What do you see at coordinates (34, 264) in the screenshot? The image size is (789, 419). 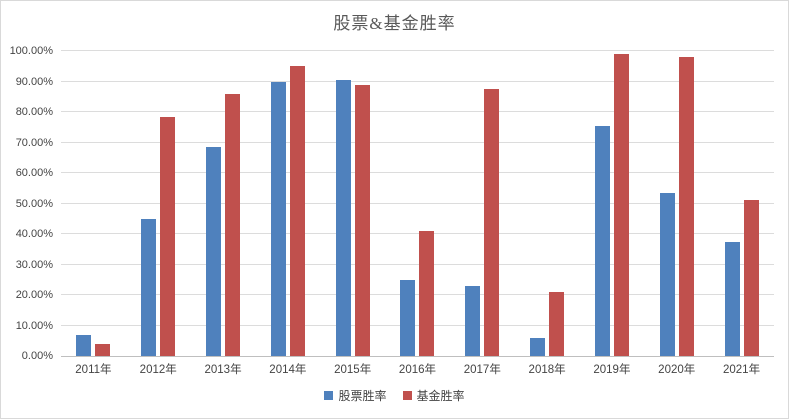 I see `y-tick-label: 30.00%` at bounding box center [34, 264].